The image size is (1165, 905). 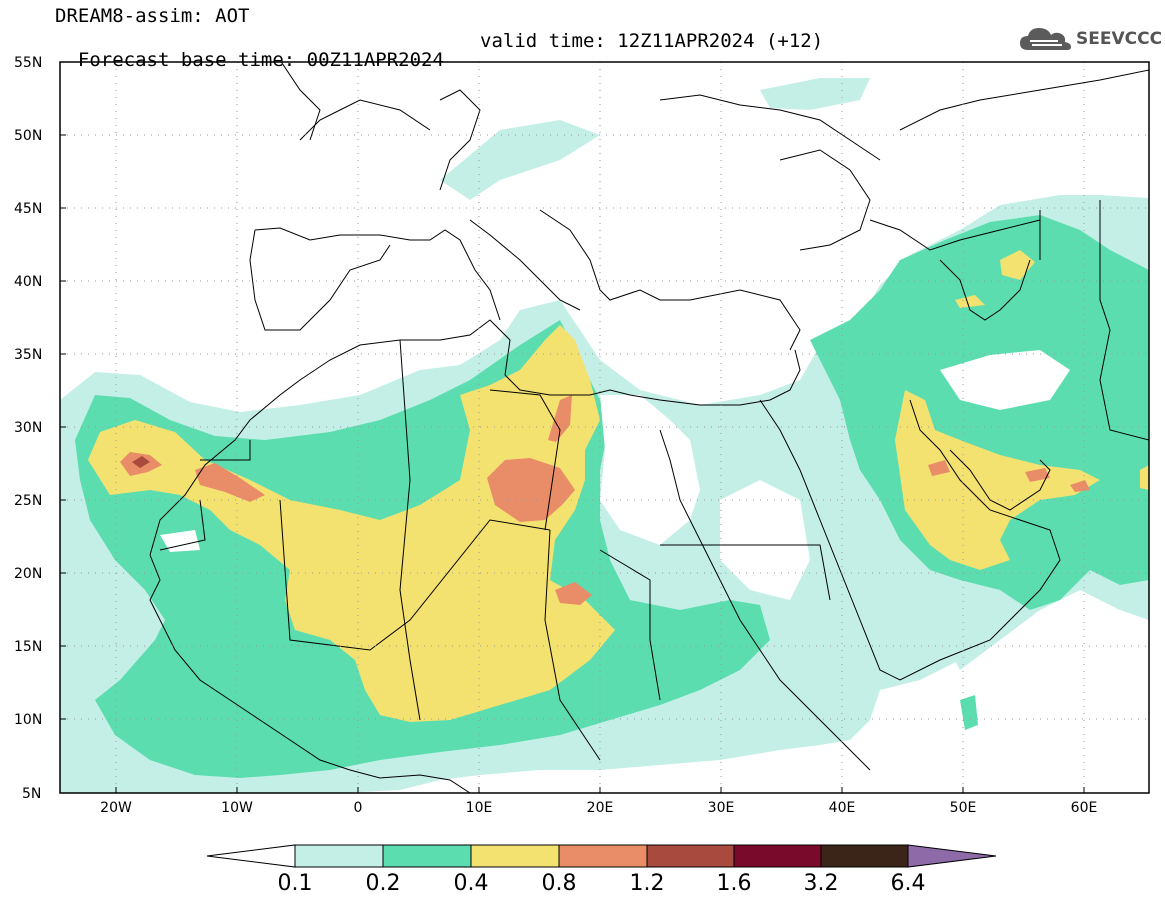 What do you see at coordinates (559, 883) in the screenshot?
I see `colorbar-label: 0.8` at bounding box center [559, 883].